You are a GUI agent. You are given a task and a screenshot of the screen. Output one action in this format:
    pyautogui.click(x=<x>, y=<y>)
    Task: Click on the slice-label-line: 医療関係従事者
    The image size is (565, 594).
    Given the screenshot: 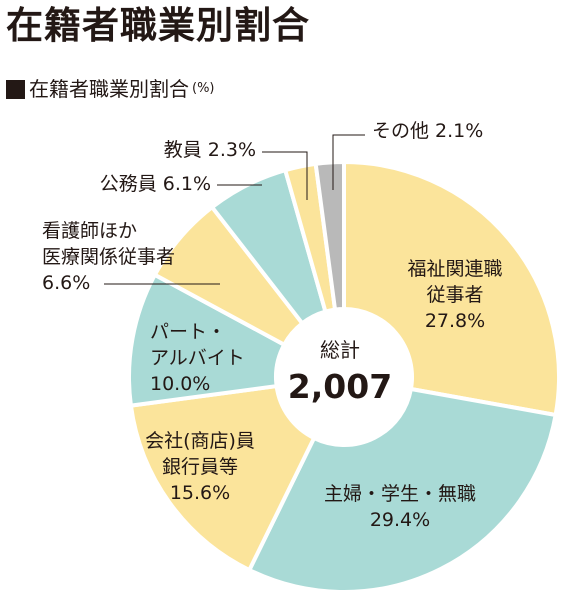 What is the action you would take?
    pyautogui.click(x=108, y=257)
    